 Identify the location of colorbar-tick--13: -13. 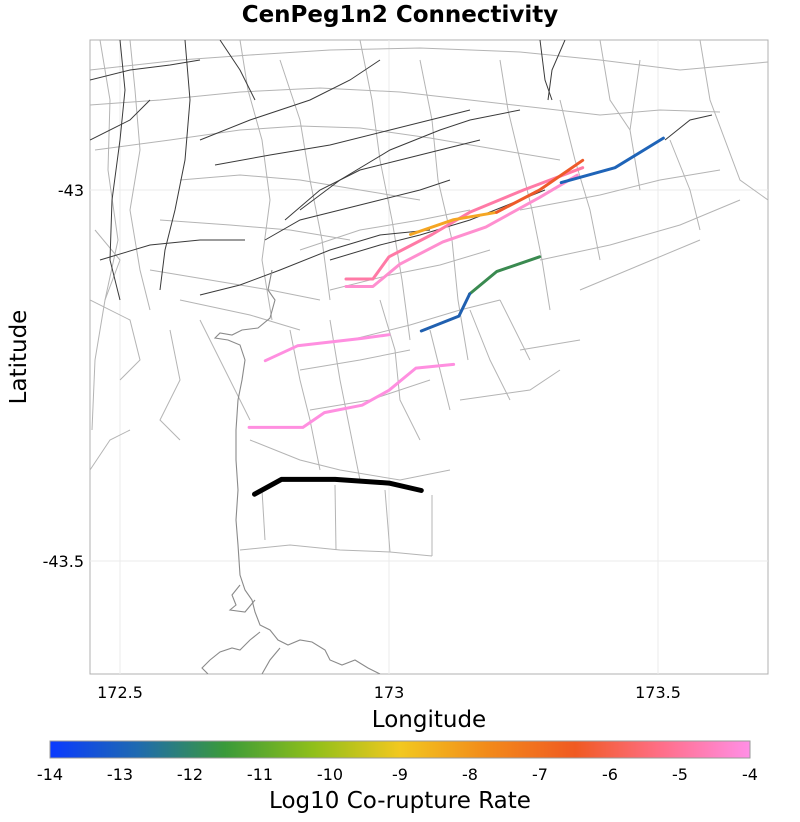
(120, 774).